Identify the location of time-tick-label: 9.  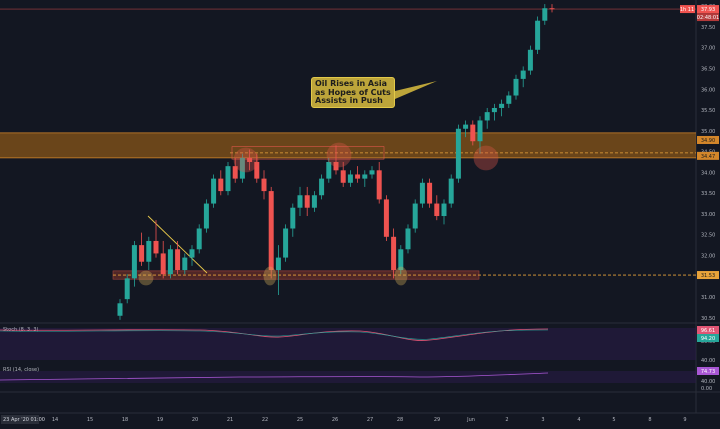
(684, 420).